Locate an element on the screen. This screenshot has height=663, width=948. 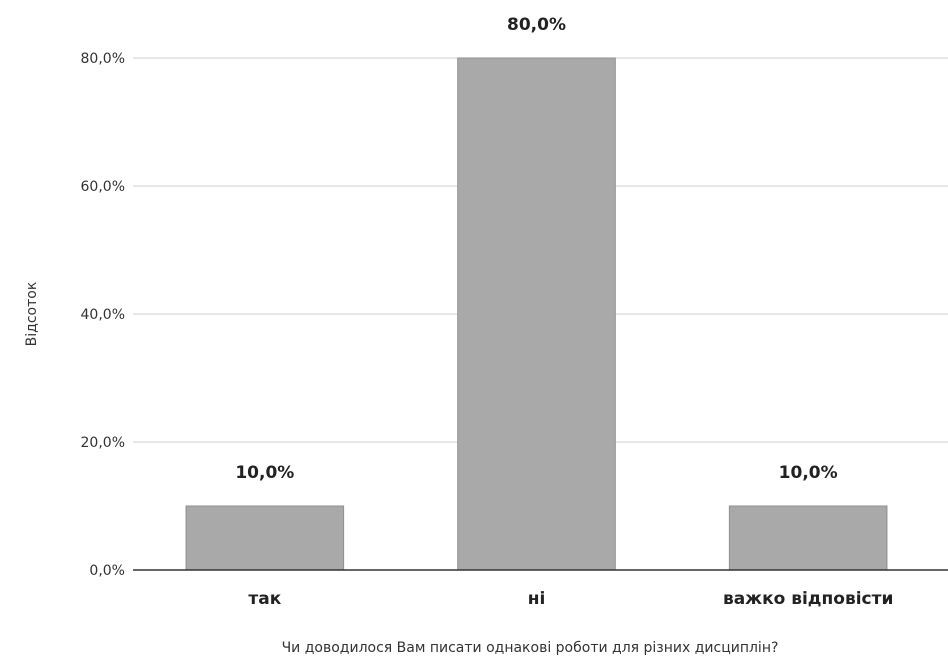
bar-value-label: 80,0% is located at coordinates (536, 25).